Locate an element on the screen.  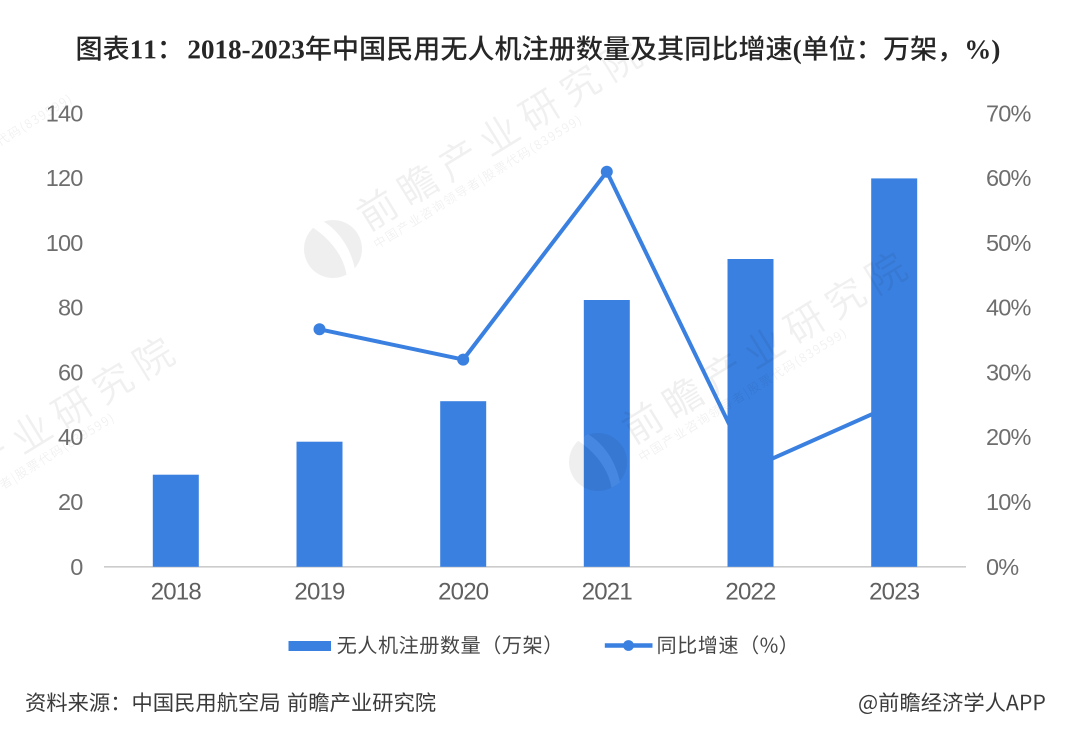
svg-text: 60% is located at coordinates (1009, 178).